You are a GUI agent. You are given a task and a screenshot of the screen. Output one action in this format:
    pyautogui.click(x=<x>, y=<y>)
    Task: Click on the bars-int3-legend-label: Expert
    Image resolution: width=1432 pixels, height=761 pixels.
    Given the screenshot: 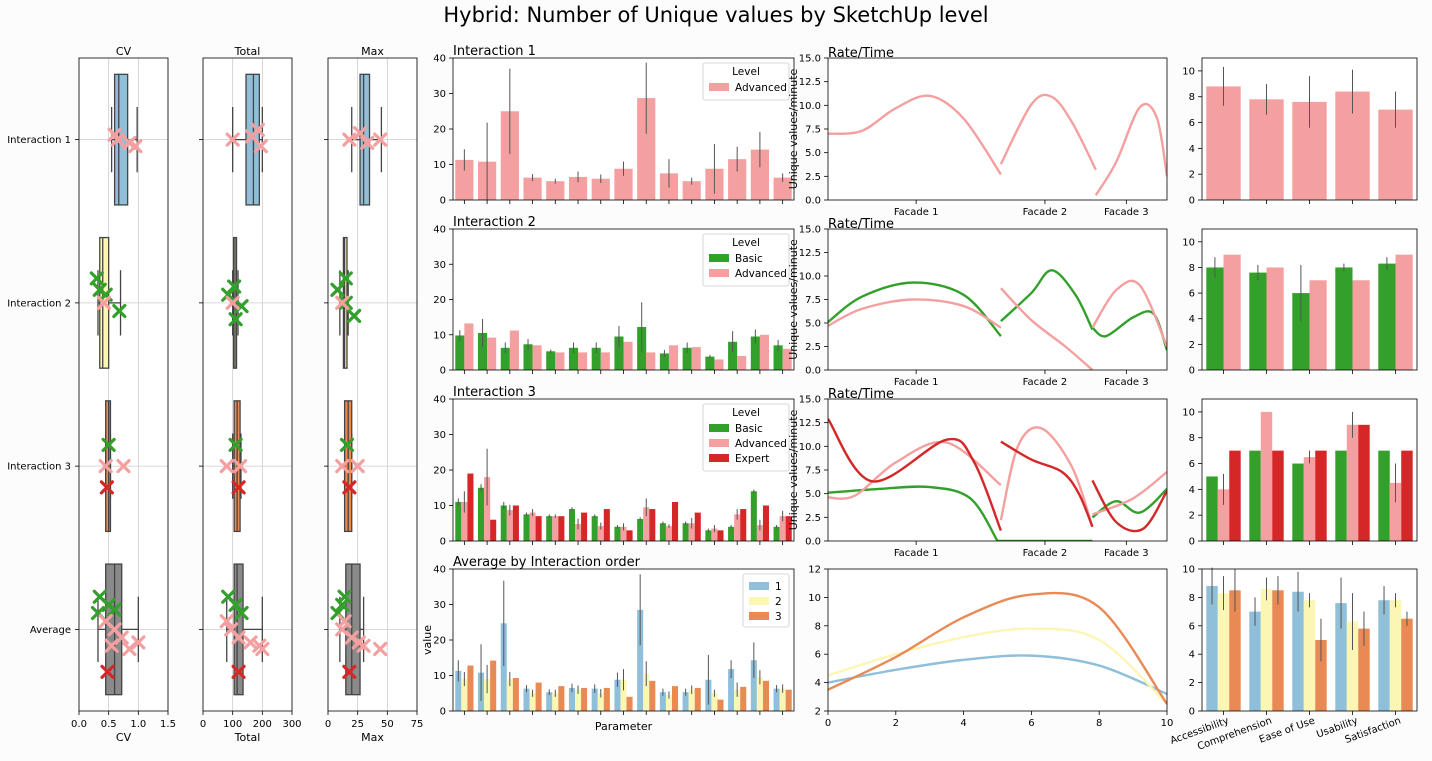 What is the action you would take?
    pyautogui.click(x=752, y=459)
    